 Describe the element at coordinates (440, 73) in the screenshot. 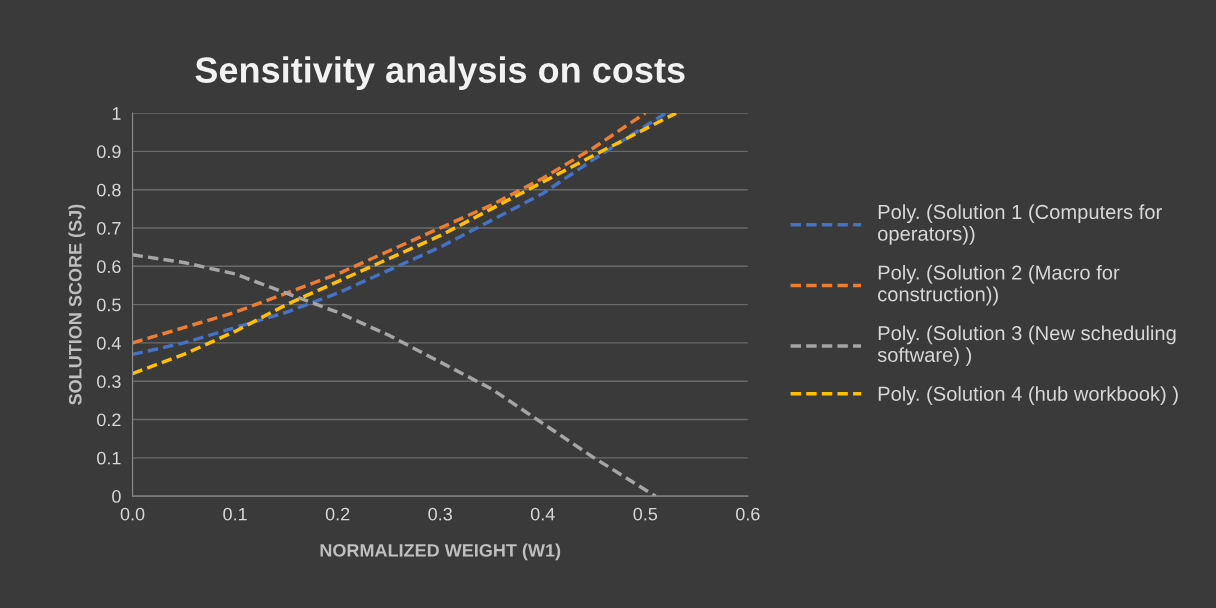

I see `chart-title: Sensitivity analysis on costs` at that location.